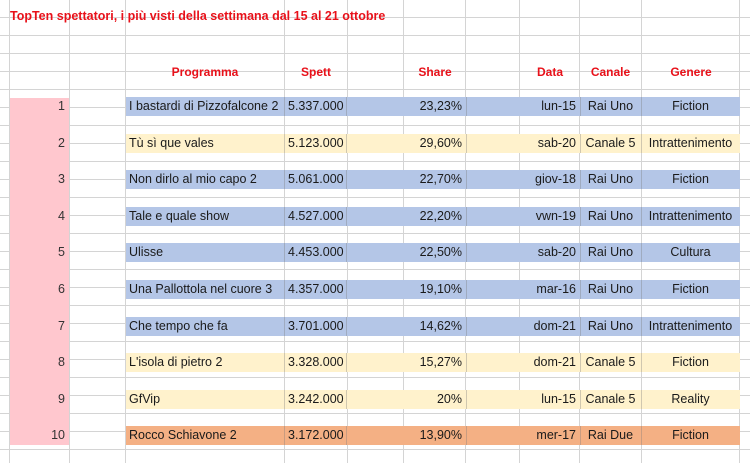 This screenshot has height=463, width=750. I want to click on cell-spett: 3.172.000, so click(316, 435).